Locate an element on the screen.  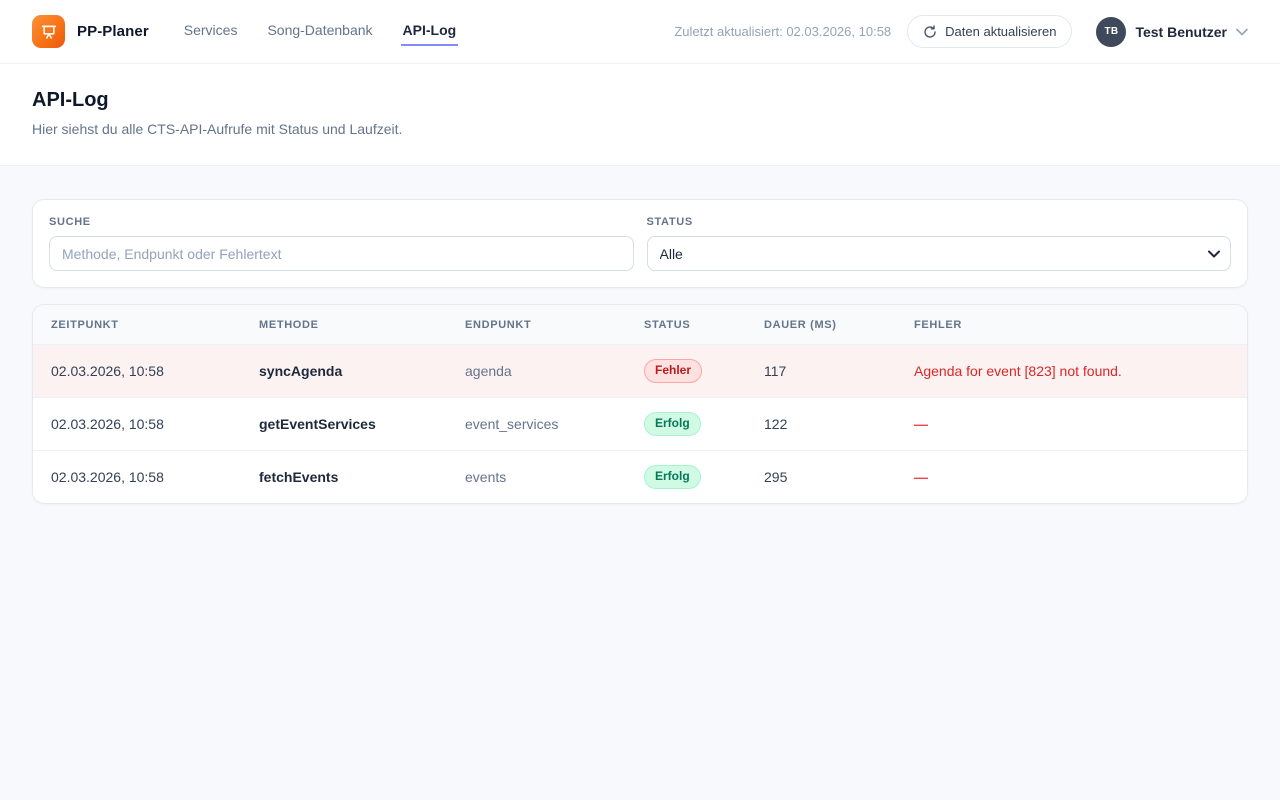
page-title: API-Log is located at coordinates (70, 100).